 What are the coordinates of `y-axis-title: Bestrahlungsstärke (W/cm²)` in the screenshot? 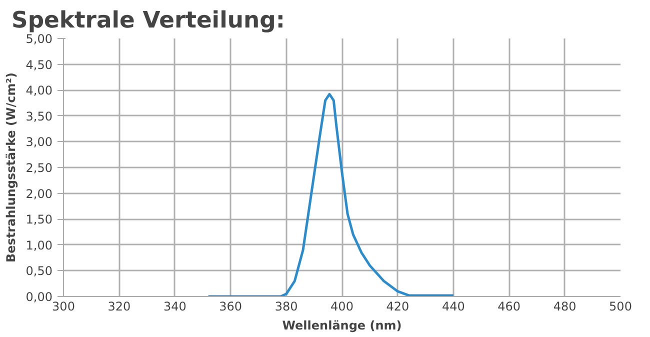 It's located at (11, 167).